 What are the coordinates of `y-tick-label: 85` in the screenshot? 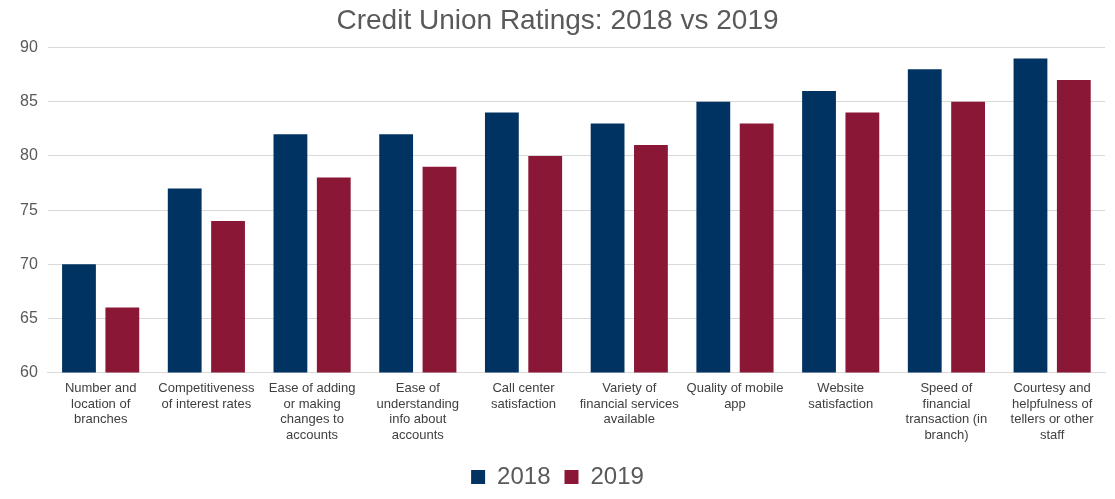 It's located at (29, 101).